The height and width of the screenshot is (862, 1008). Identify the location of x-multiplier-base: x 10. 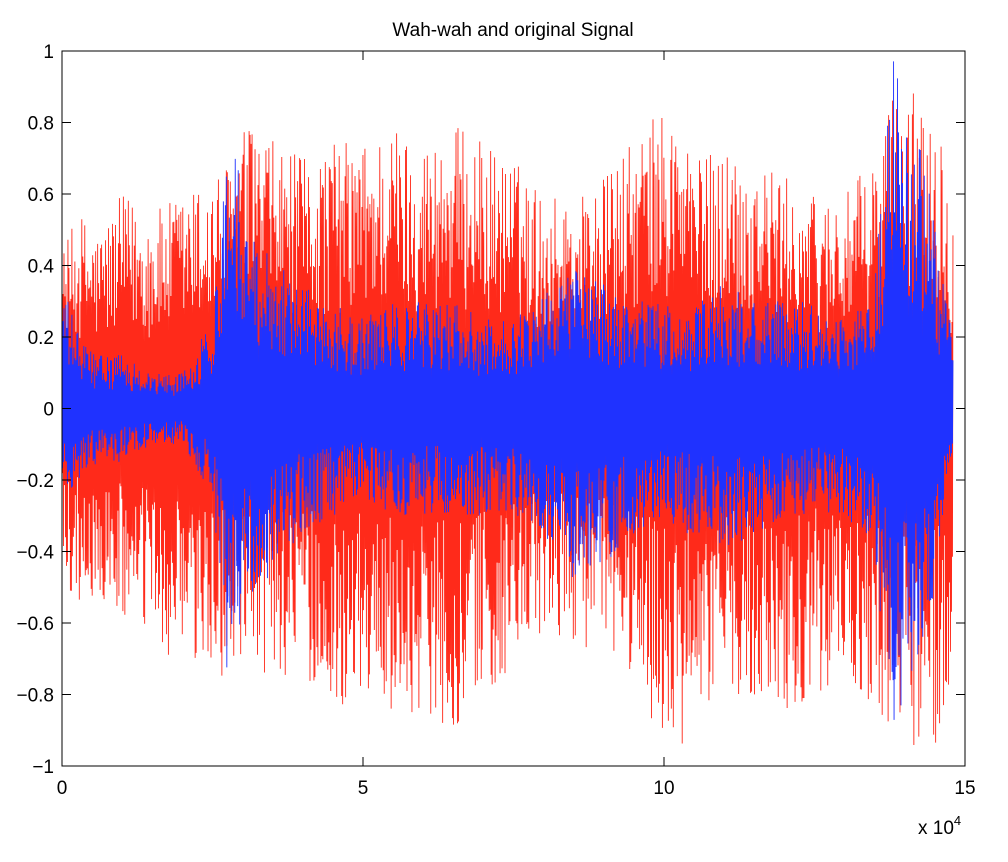
(936, 828).